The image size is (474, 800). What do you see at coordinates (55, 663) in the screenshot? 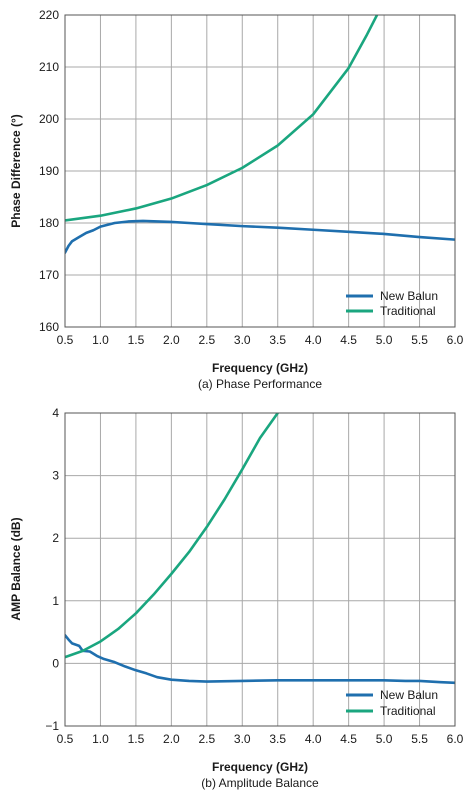
I see `y-tick-label: 0` at bounding box center [55, 663].